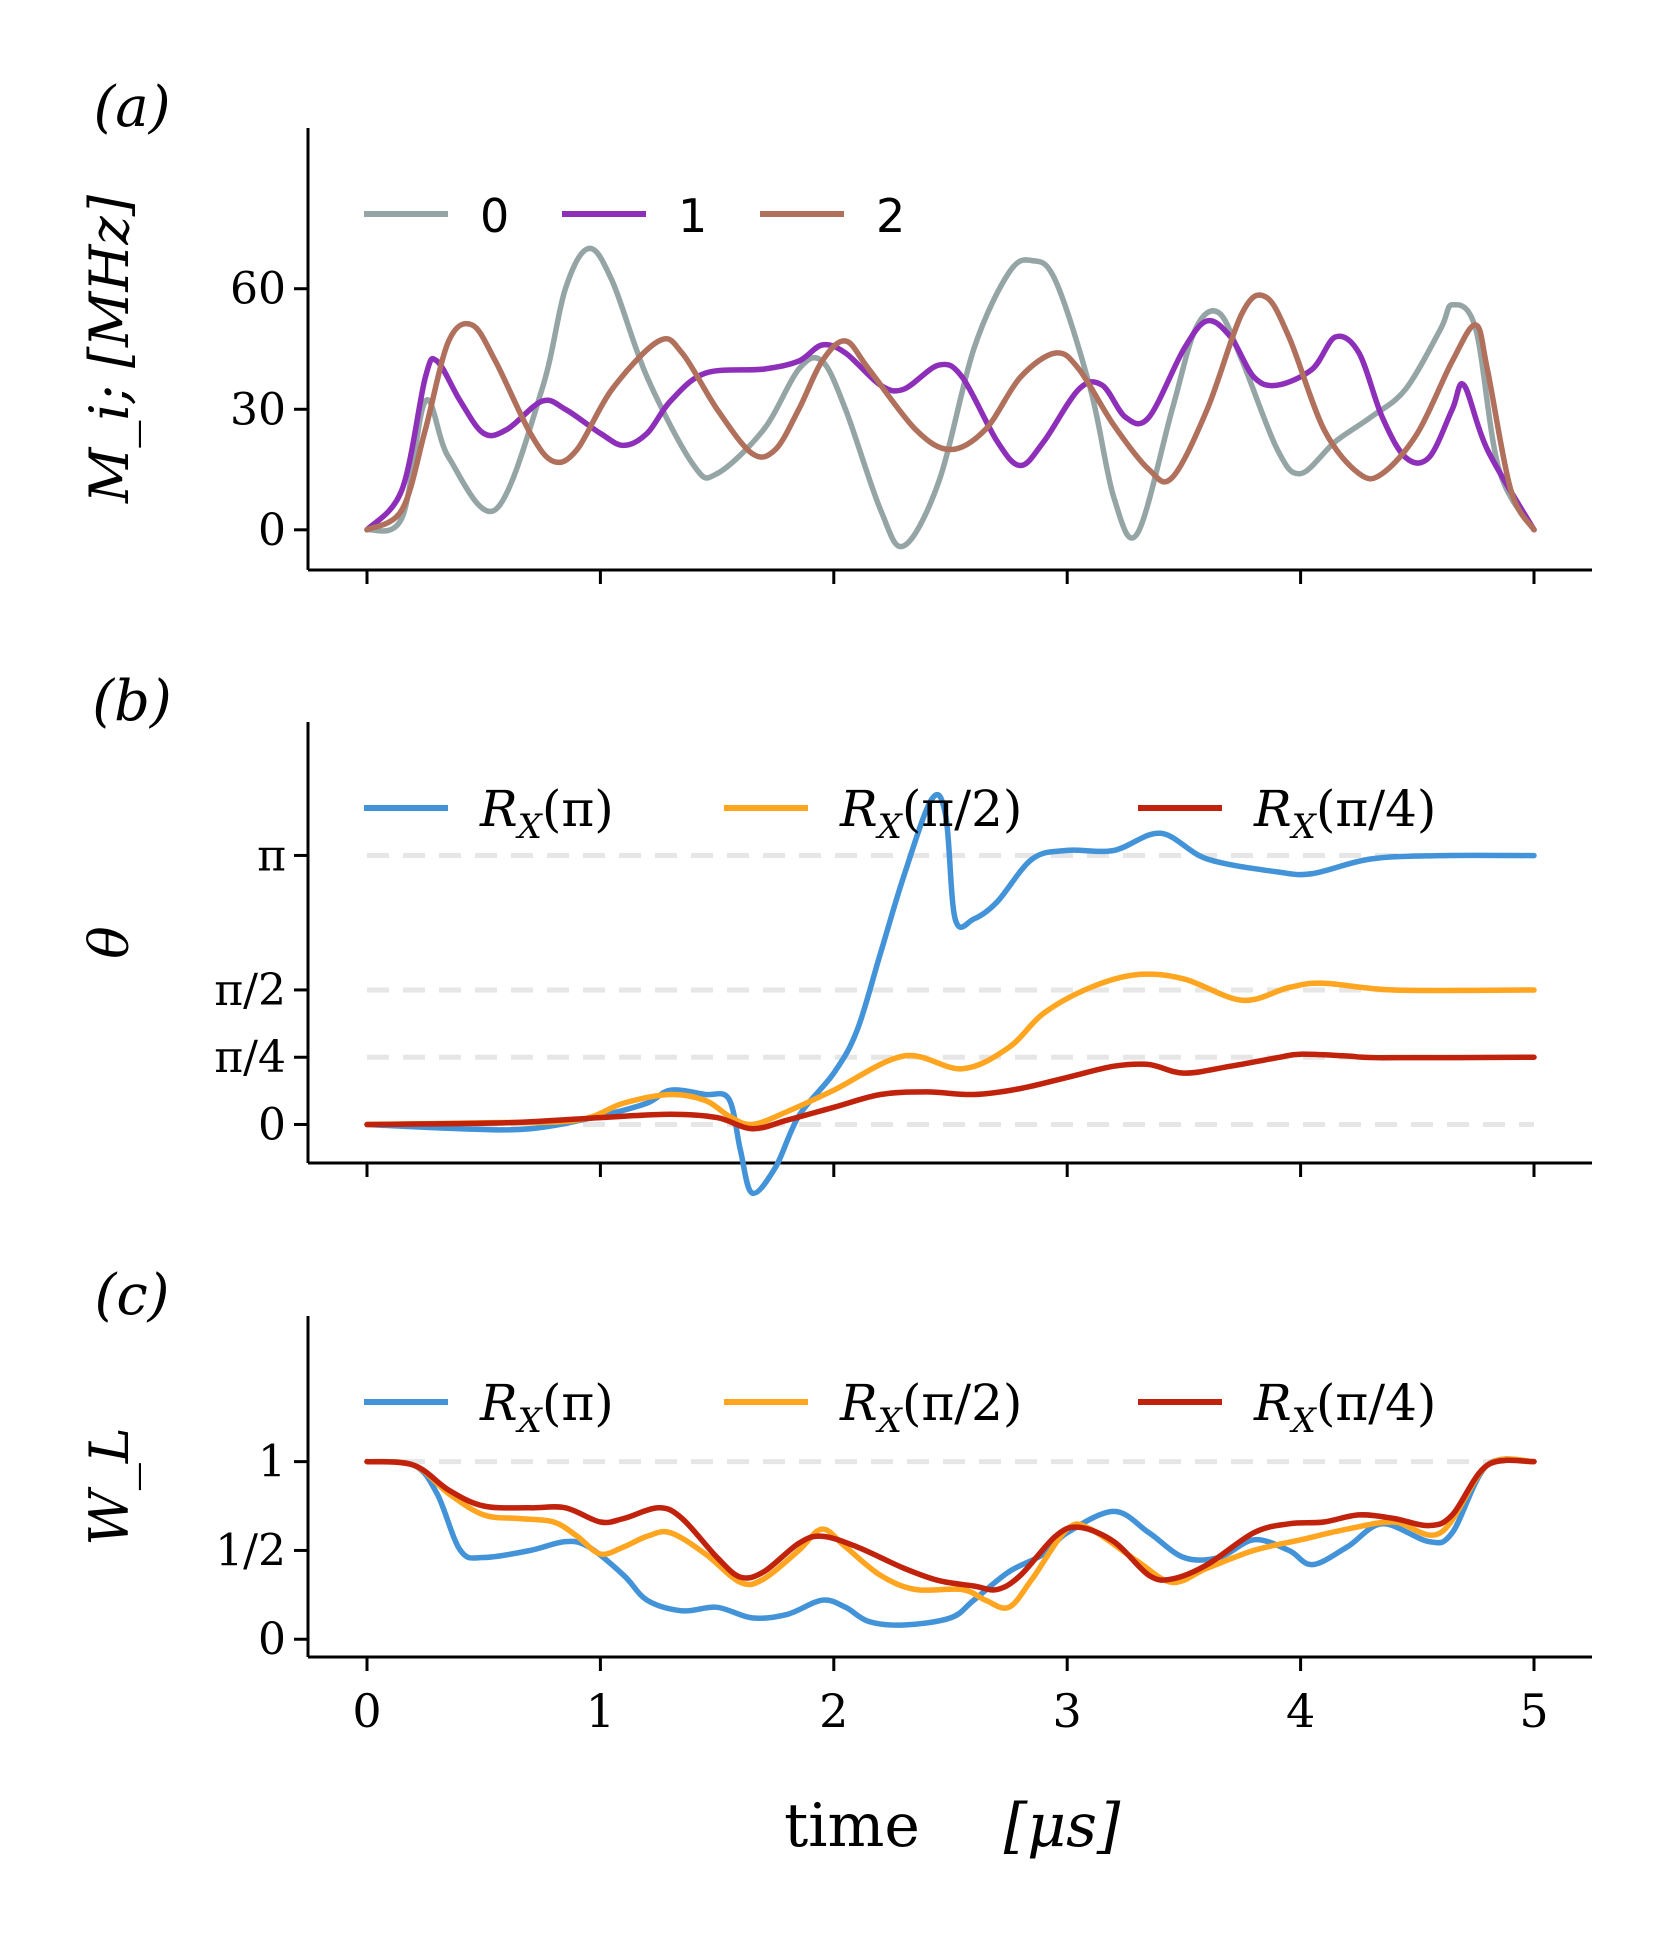  I want to click on y-axis-label: M_i; [MHz], so click(109, 349).